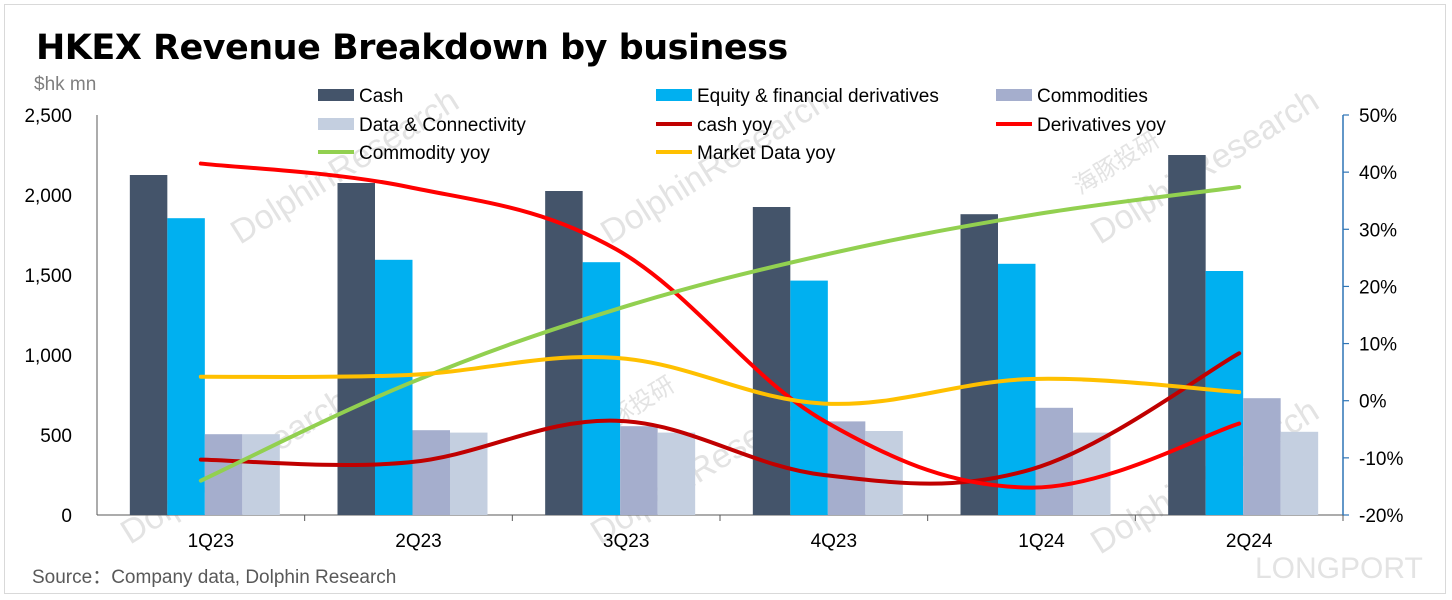  I want to click on y-tick-label: 1,000, so click(48, 356).